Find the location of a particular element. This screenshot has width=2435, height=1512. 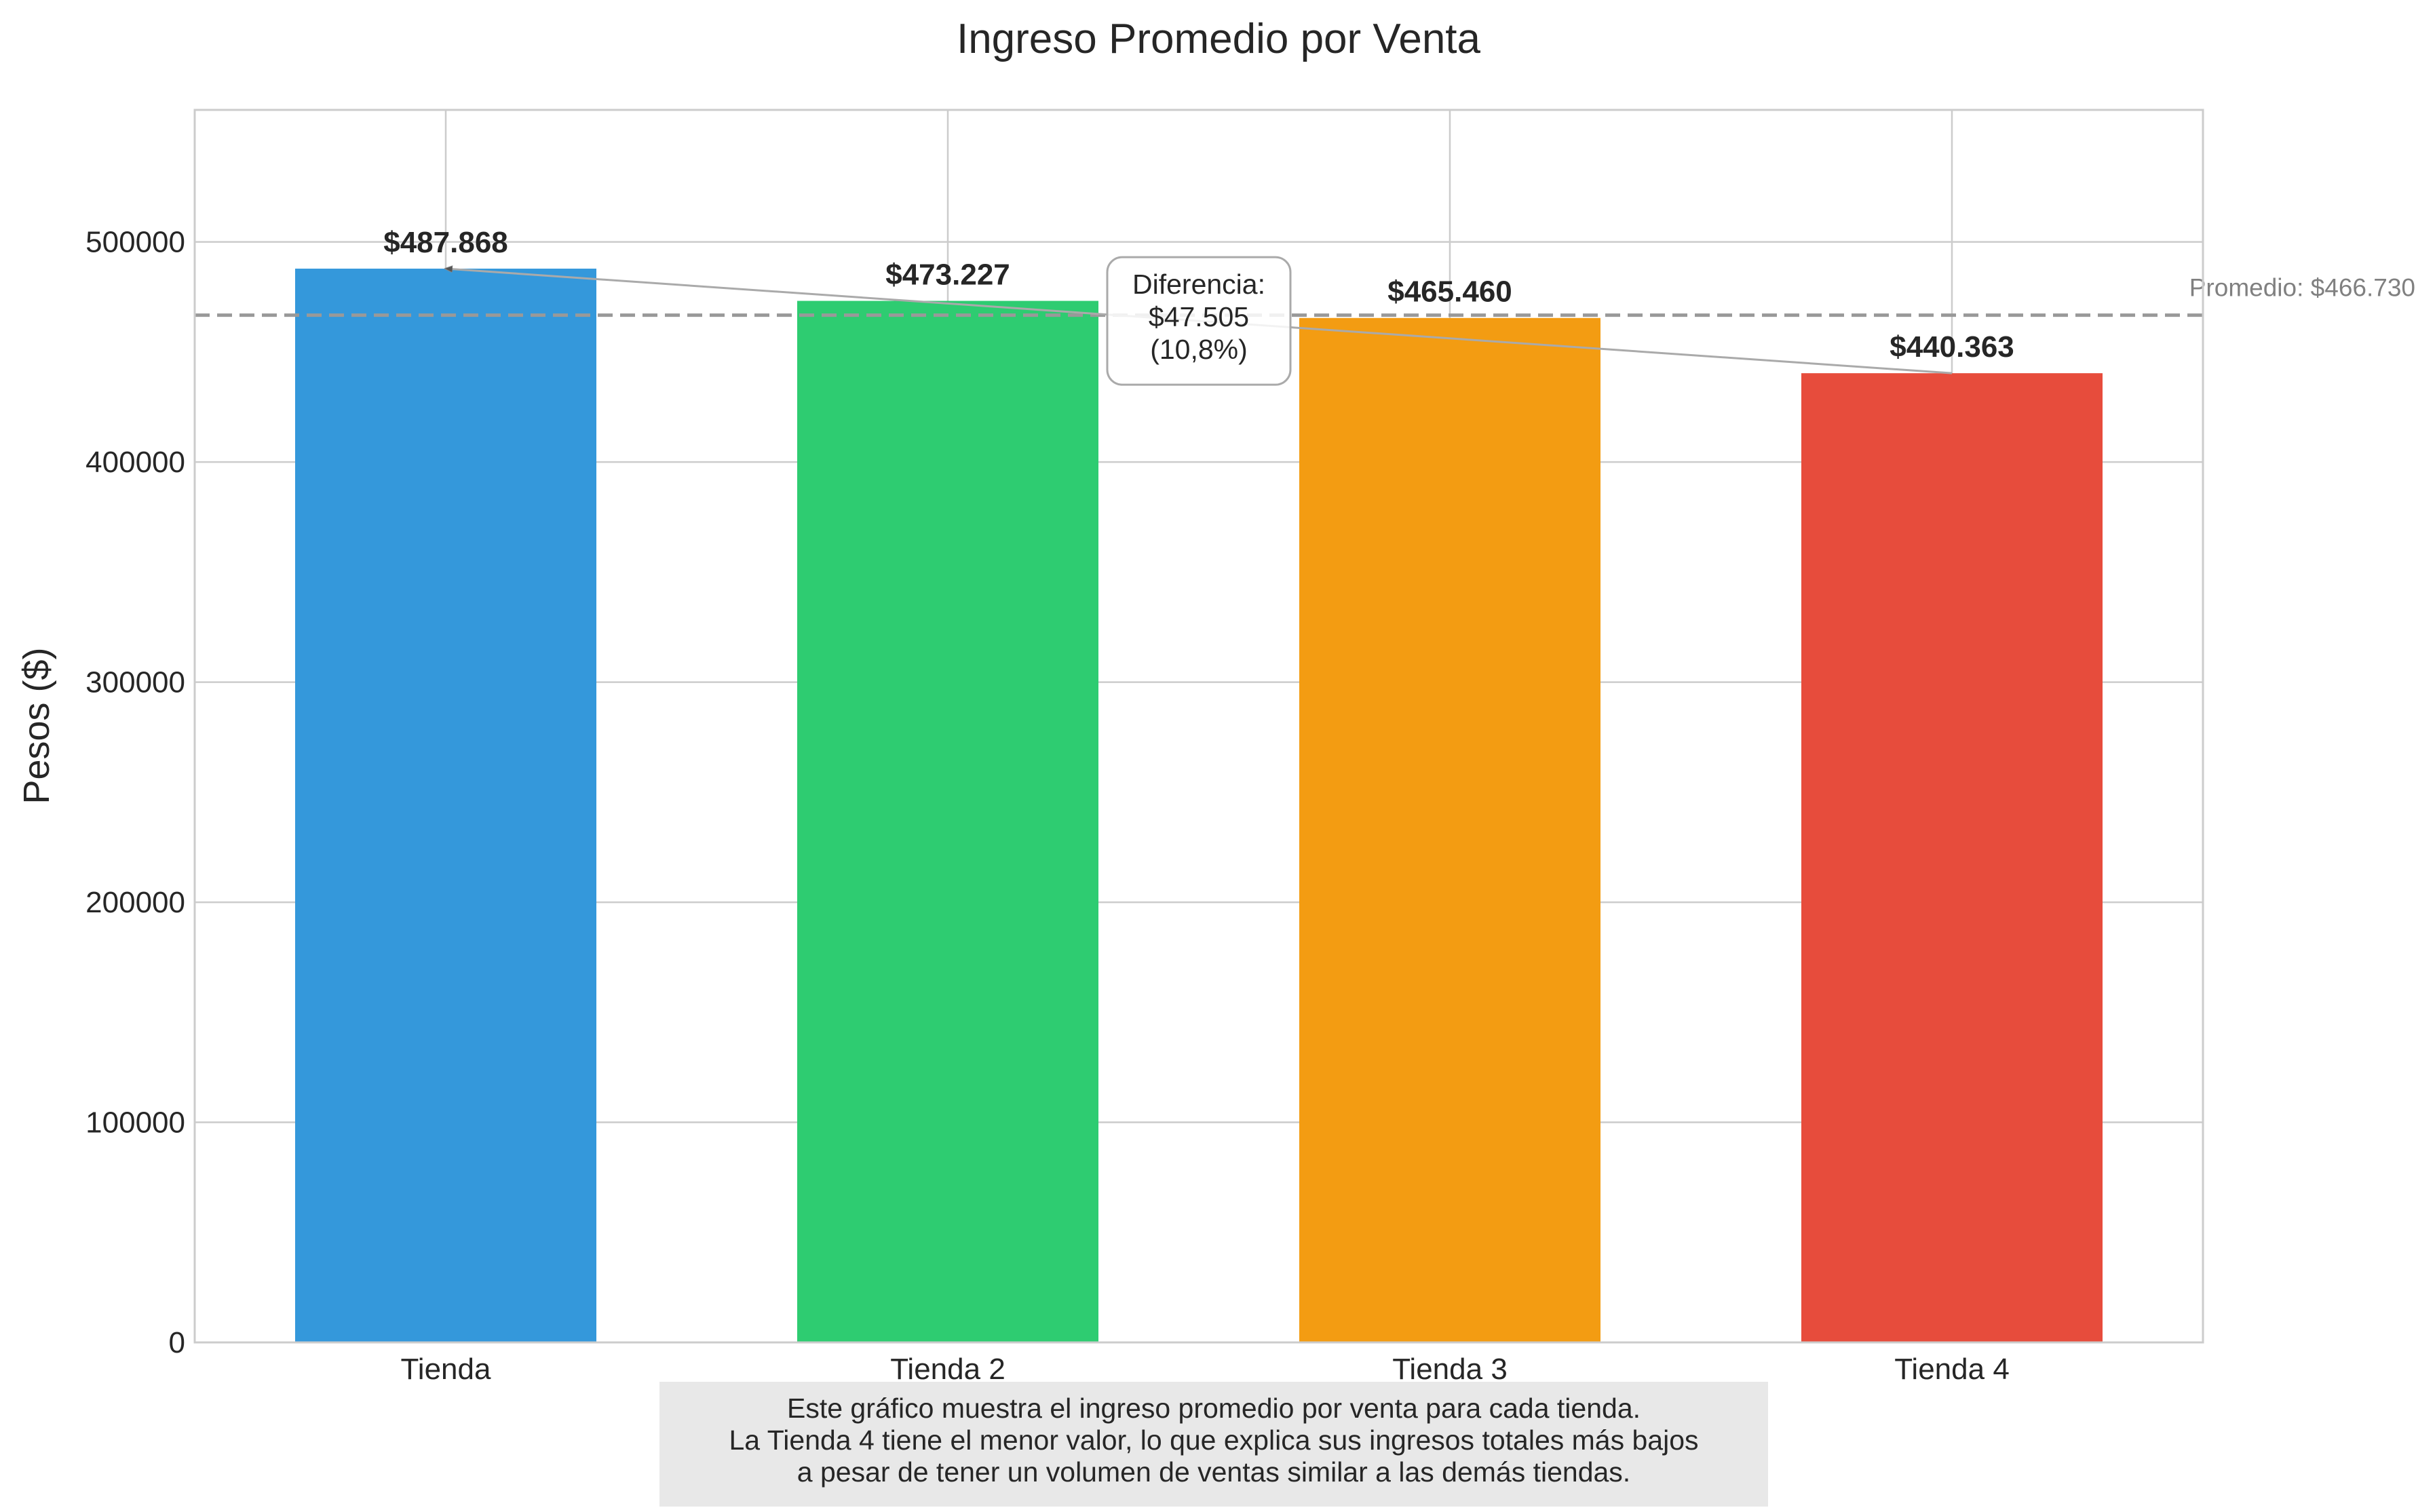

value-label: $473.227 is located at coordinates (948, 275).